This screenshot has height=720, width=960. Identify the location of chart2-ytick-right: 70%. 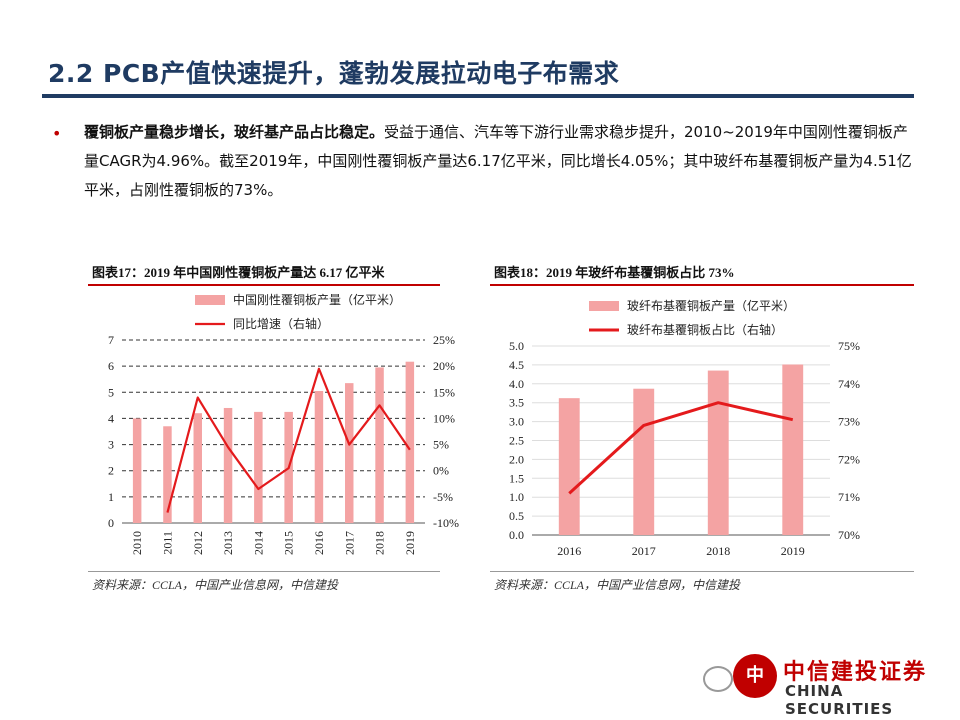
(849, 535).